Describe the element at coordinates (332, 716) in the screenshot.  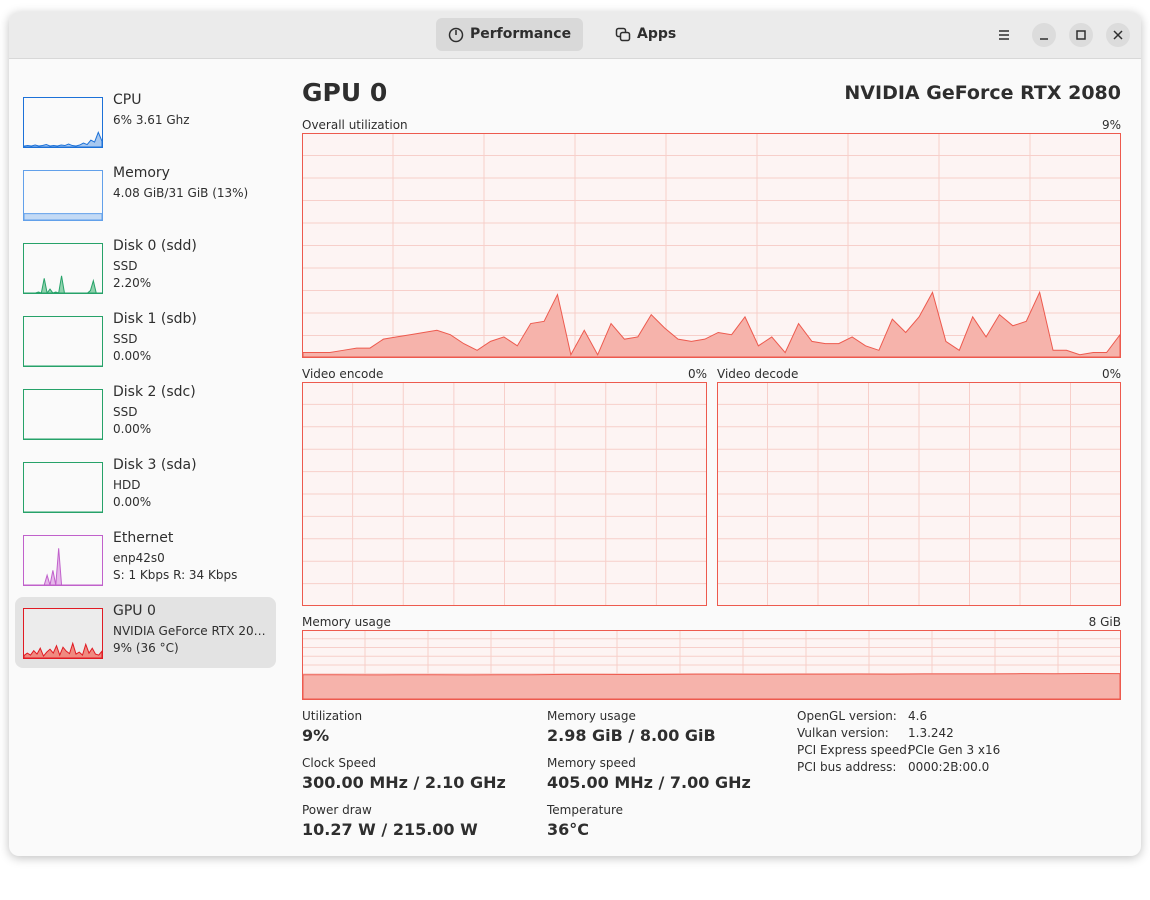
I see `stat-label: Utilization` at that location.